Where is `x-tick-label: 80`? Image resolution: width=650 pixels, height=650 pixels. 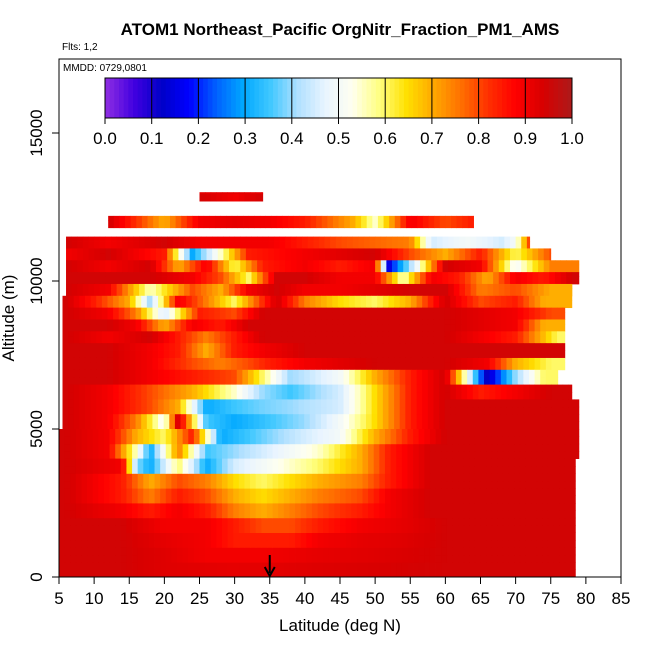 x-tick-label: 80 is located at coordinates (585, 598).